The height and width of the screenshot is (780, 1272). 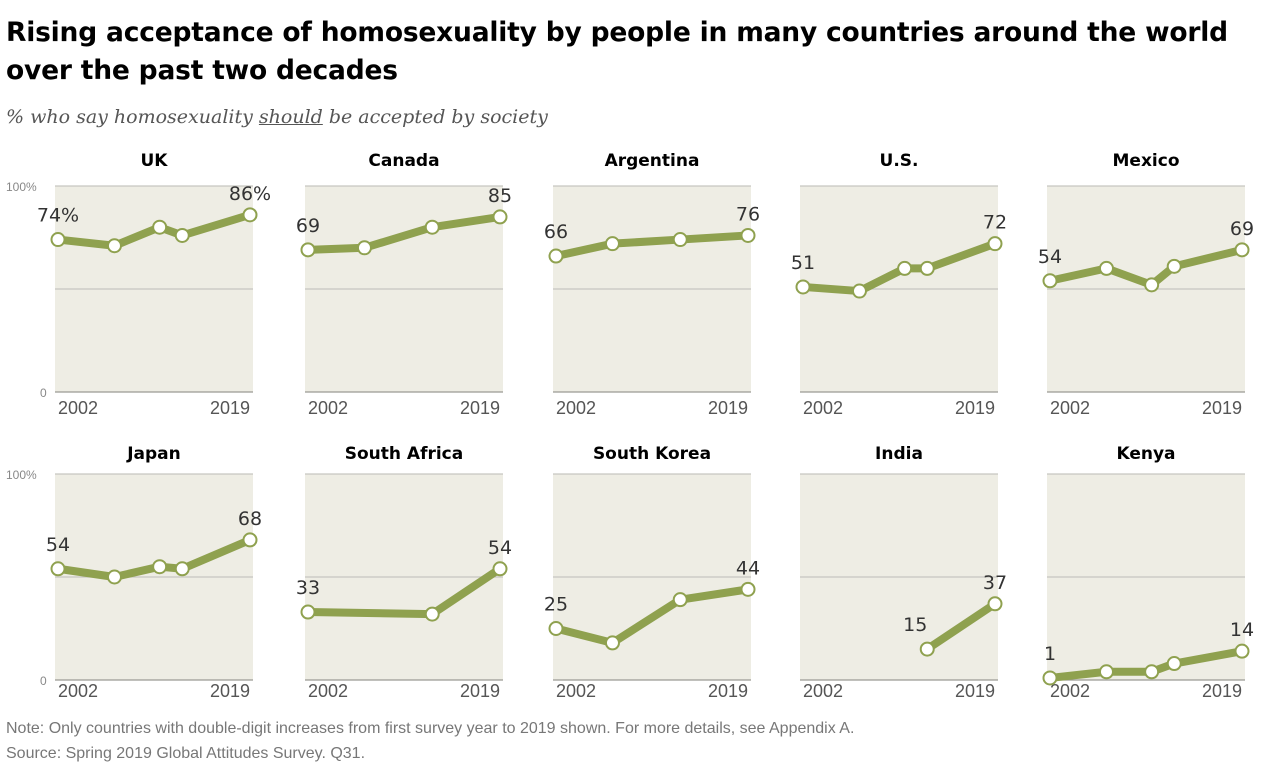 I want to click on data-label-last: 69, so click(x=1242, y=229).